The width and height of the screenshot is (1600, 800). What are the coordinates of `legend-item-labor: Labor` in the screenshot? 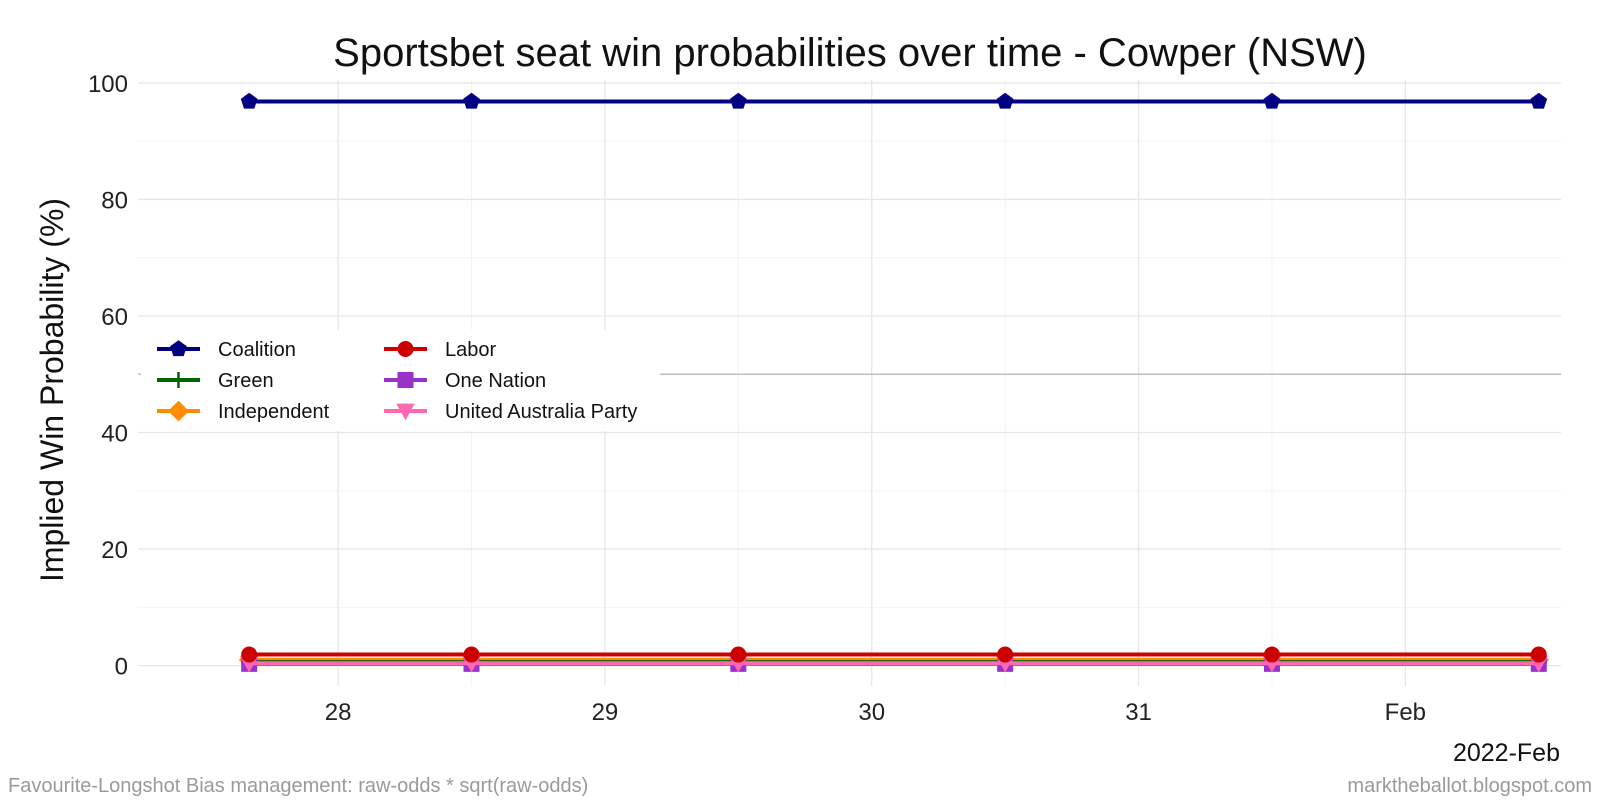 It's located at (440, 350).